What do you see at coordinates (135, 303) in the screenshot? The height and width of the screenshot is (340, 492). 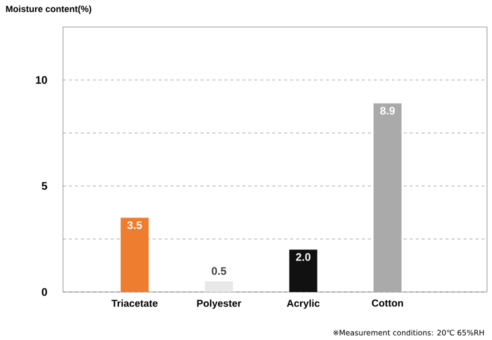 I see `x-tick-label: Triacetate` at bounding box center [135, 303].